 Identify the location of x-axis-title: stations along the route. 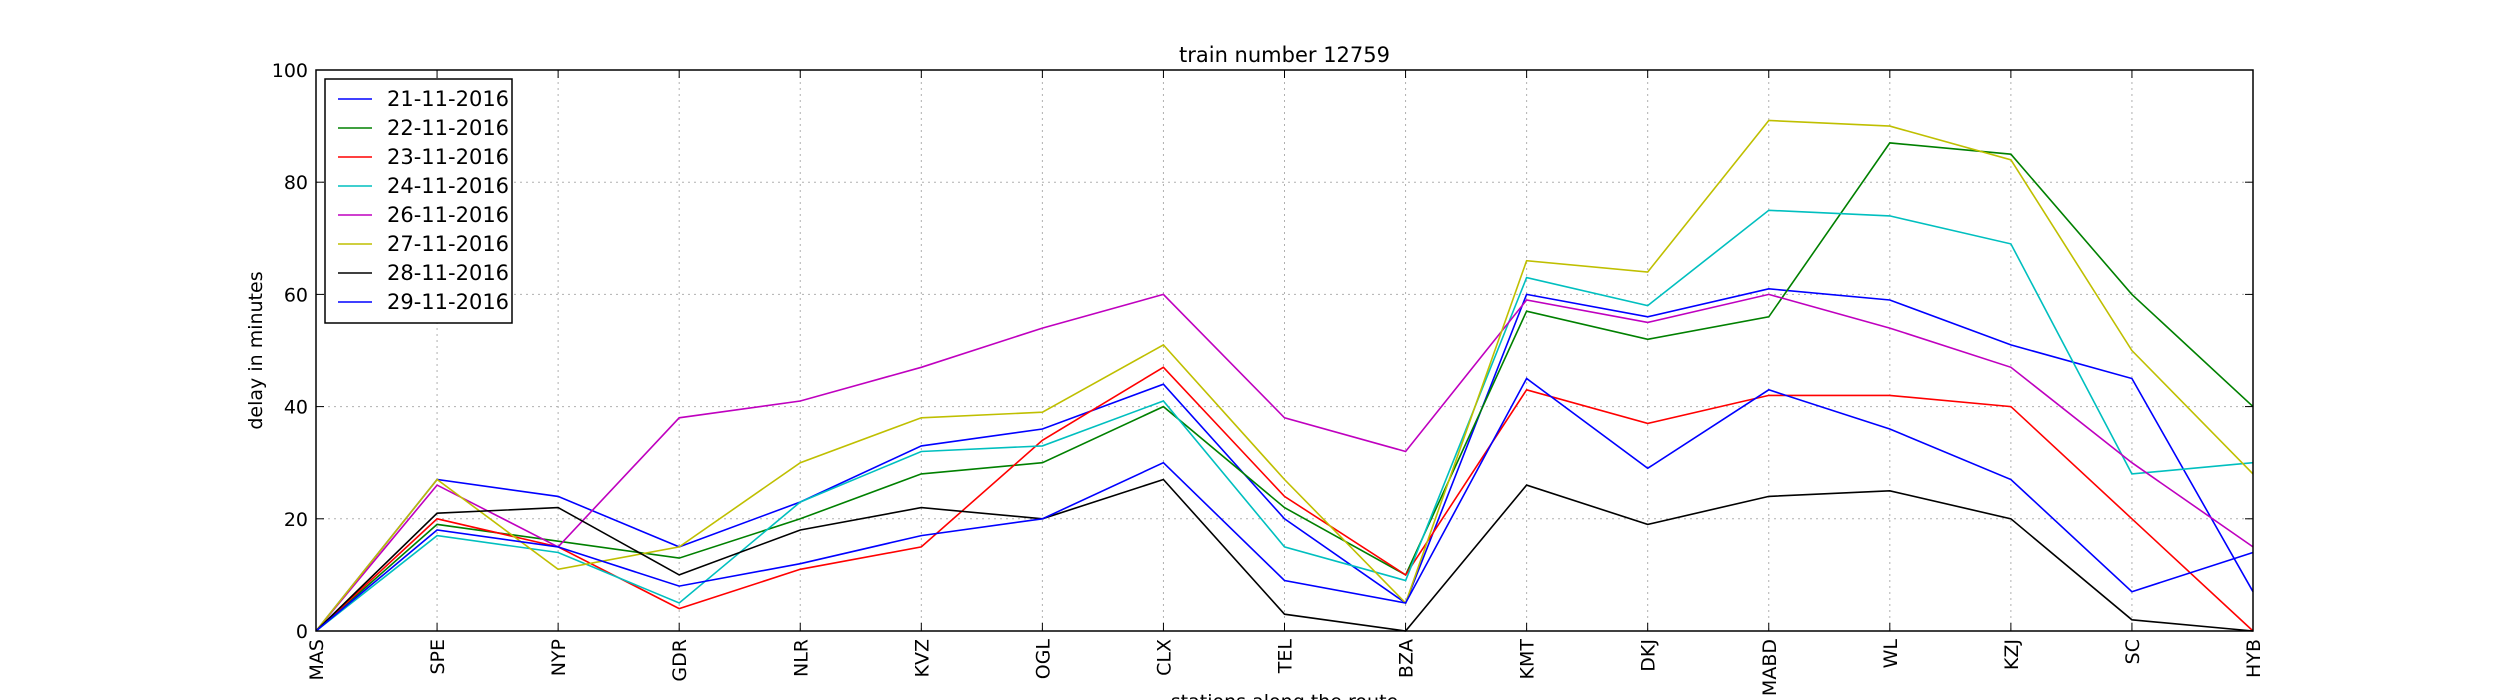
(1284, 695).